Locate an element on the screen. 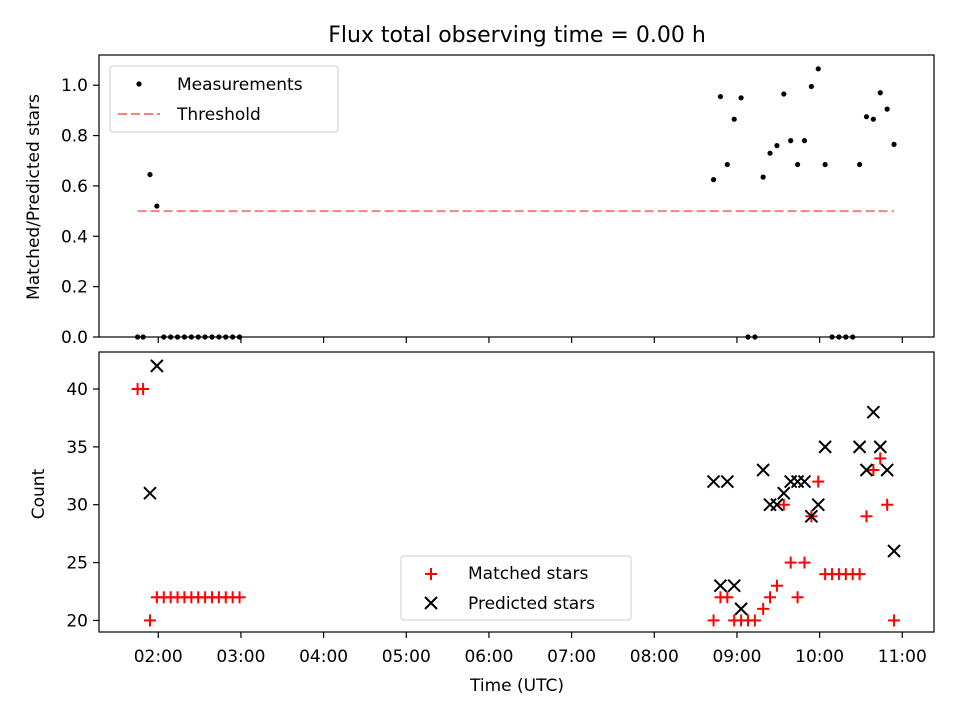 The height and width of the screenshot is (720, 960). count-x-tick-label: 05:00 is located at coordinates (406, 657).